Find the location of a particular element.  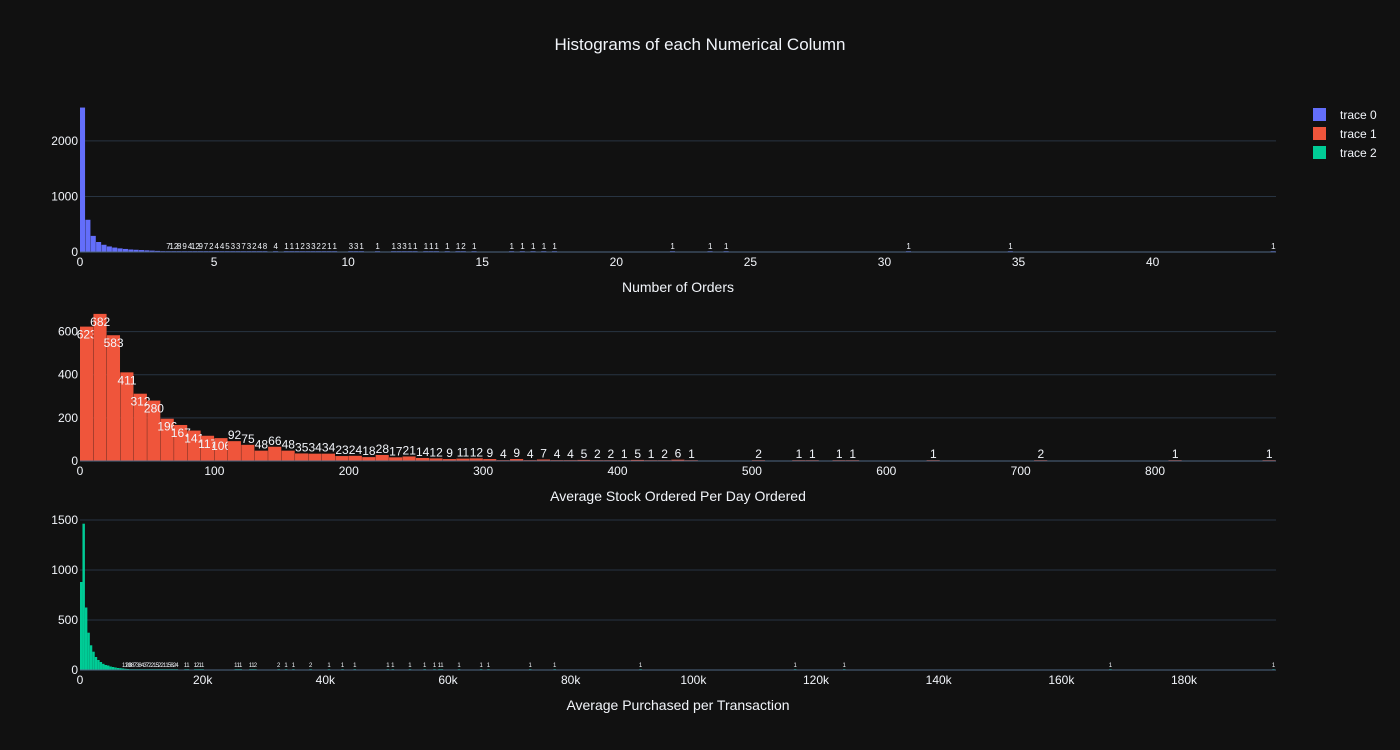

x-tick-label: 0 is located at coordinates (80, 680).